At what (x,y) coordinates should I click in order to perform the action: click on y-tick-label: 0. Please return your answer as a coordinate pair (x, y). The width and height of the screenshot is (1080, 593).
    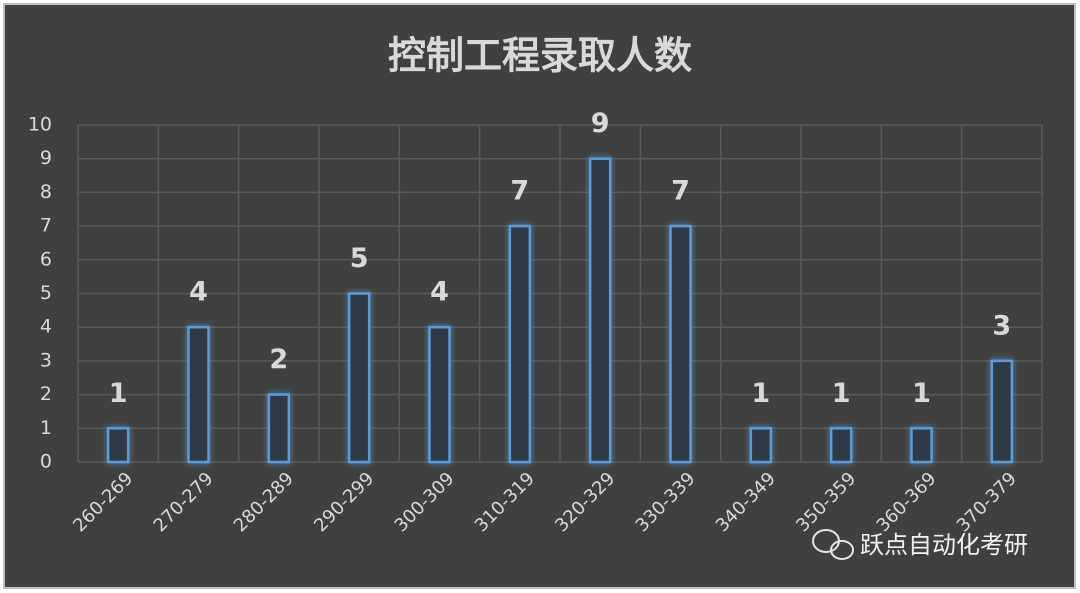
    Looking at the image, I should click on (46, 462).